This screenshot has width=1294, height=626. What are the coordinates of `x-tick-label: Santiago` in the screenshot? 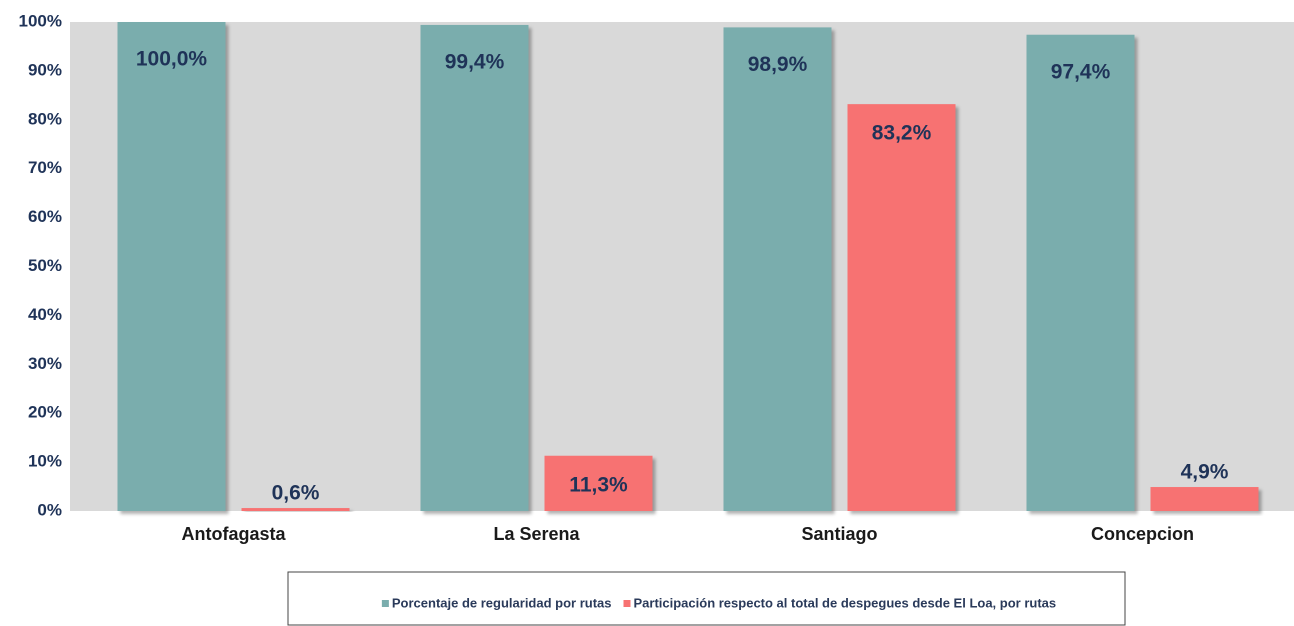 It's located at (839, 534).